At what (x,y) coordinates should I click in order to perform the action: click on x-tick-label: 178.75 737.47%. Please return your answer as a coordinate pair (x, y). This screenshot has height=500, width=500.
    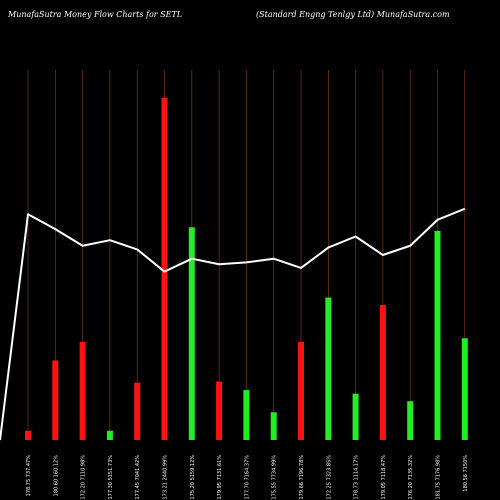
    Looking at the image, I should click on (29, 476).